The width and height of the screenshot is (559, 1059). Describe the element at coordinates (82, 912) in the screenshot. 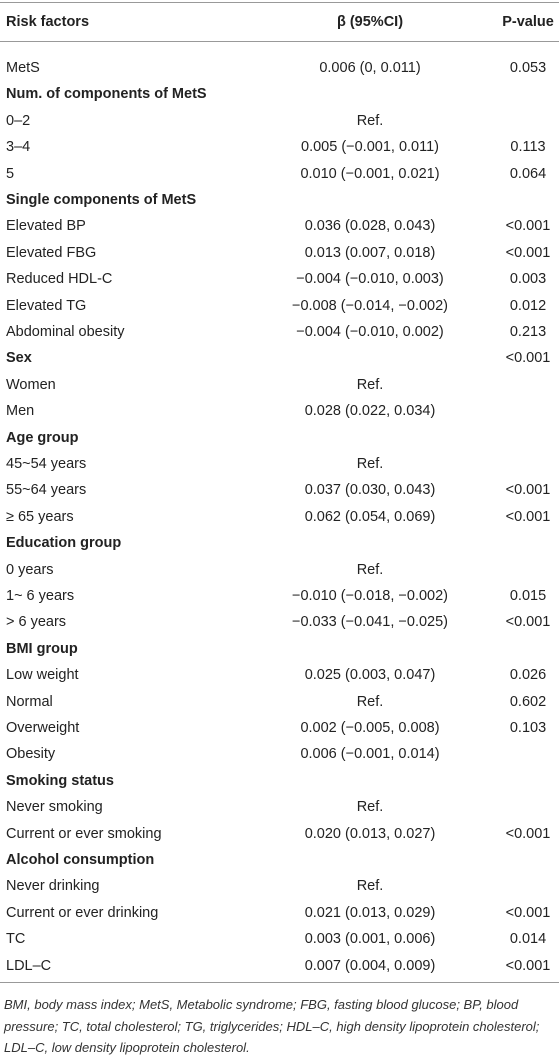

I see `risk-factor: Current or ever drinking` at that location.